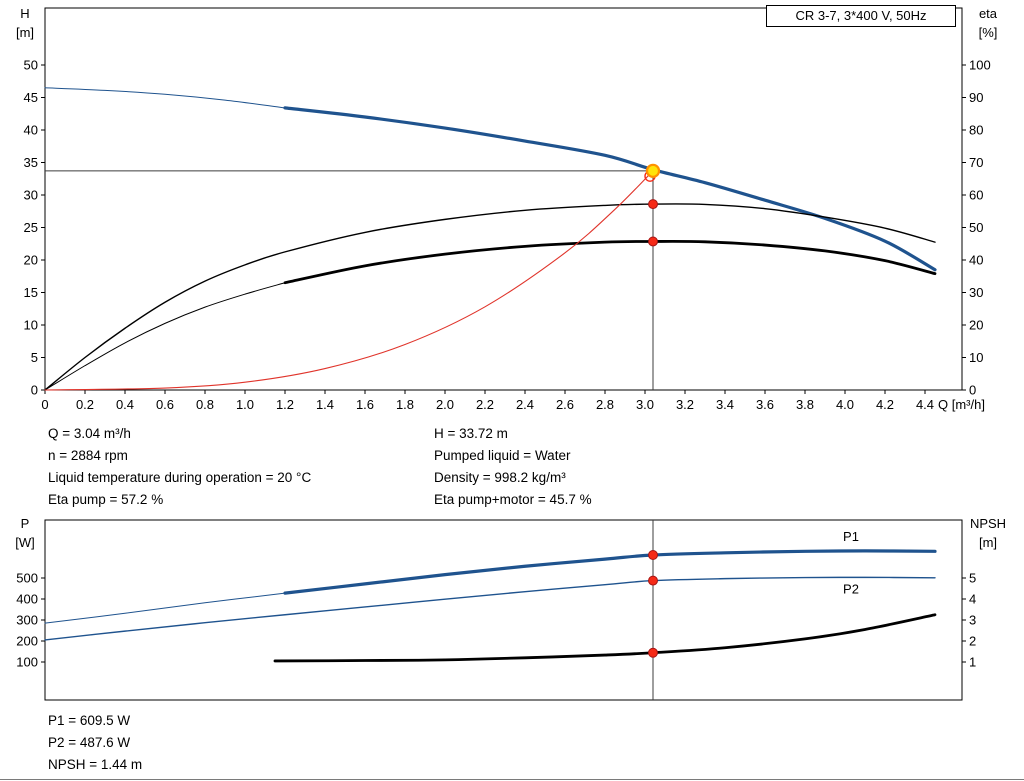 Image resolution: width=1024 pixels, height=781 pixels. Describe the element at coordinates (976, 292) in the screenshot. I see `eta-tick-label: 30` at that location.